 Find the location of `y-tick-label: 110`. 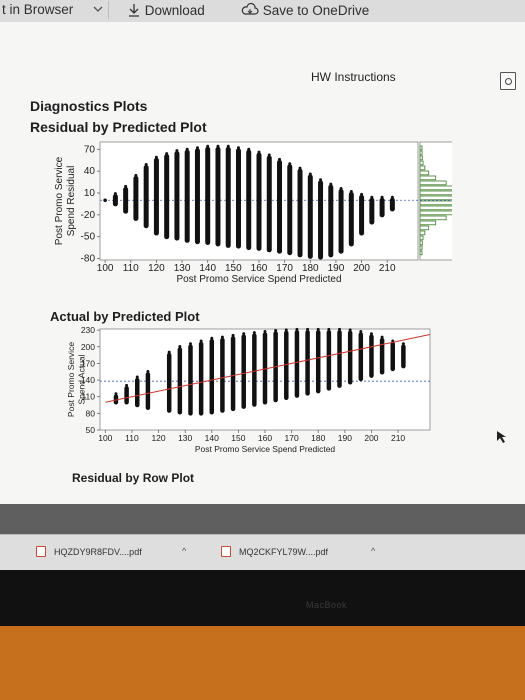

y-tick-label: 110 is located at coordinates (88, 397).